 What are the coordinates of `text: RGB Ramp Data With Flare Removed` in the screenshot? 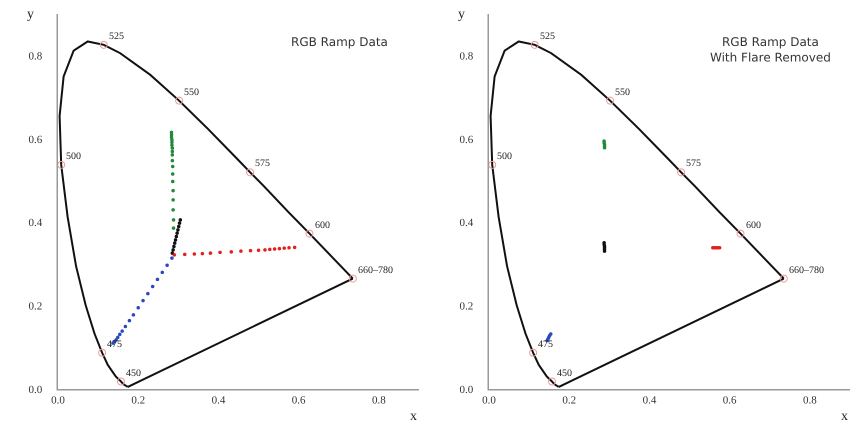 It's located at (770, 50).